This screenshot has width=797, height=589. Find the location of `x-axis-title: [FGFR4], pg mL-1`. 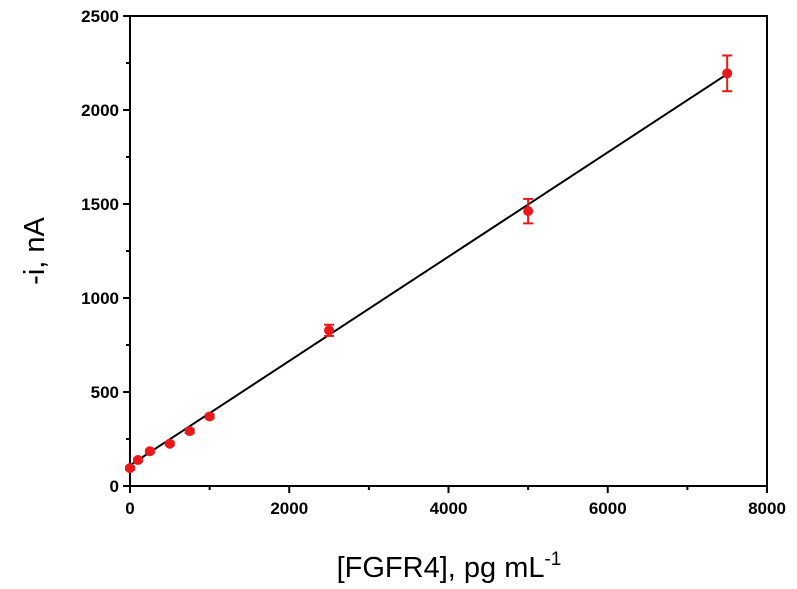

x-axis-title: [FGFR4], pg mL-1 is located at coordinates (449, 566).